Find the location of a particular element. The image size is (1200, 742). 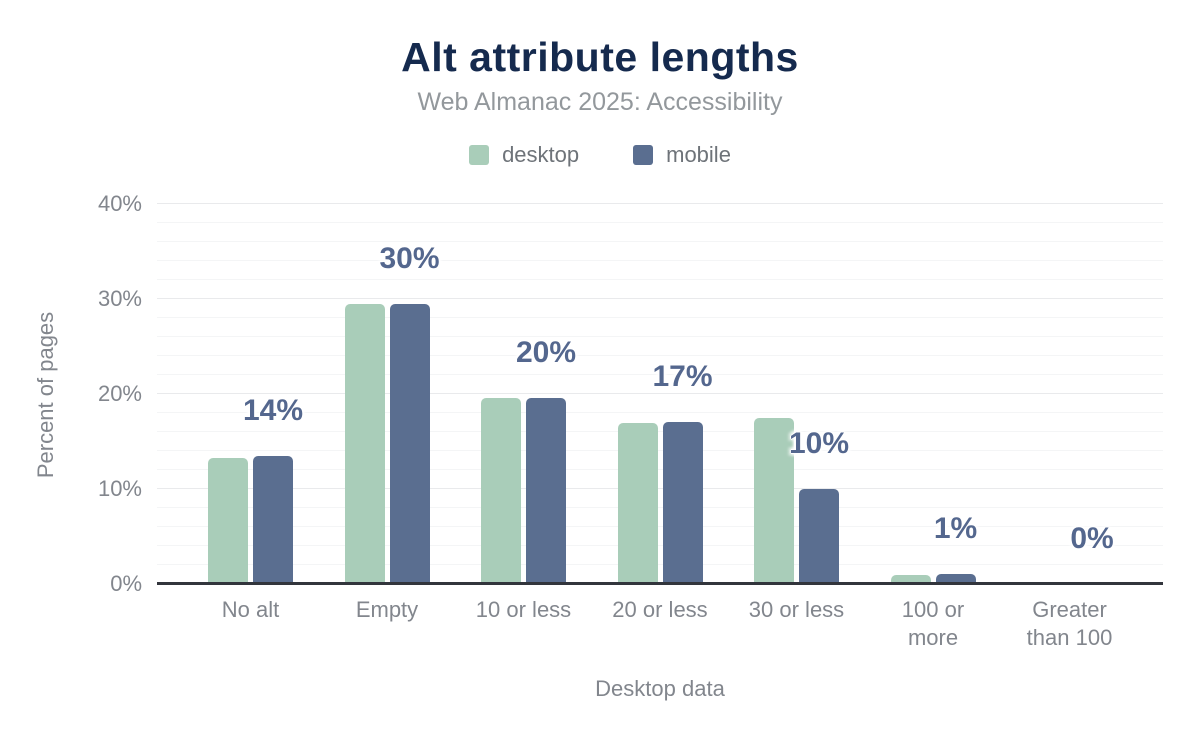

y-tick-label: 10% is located at coordinates (119, 488).